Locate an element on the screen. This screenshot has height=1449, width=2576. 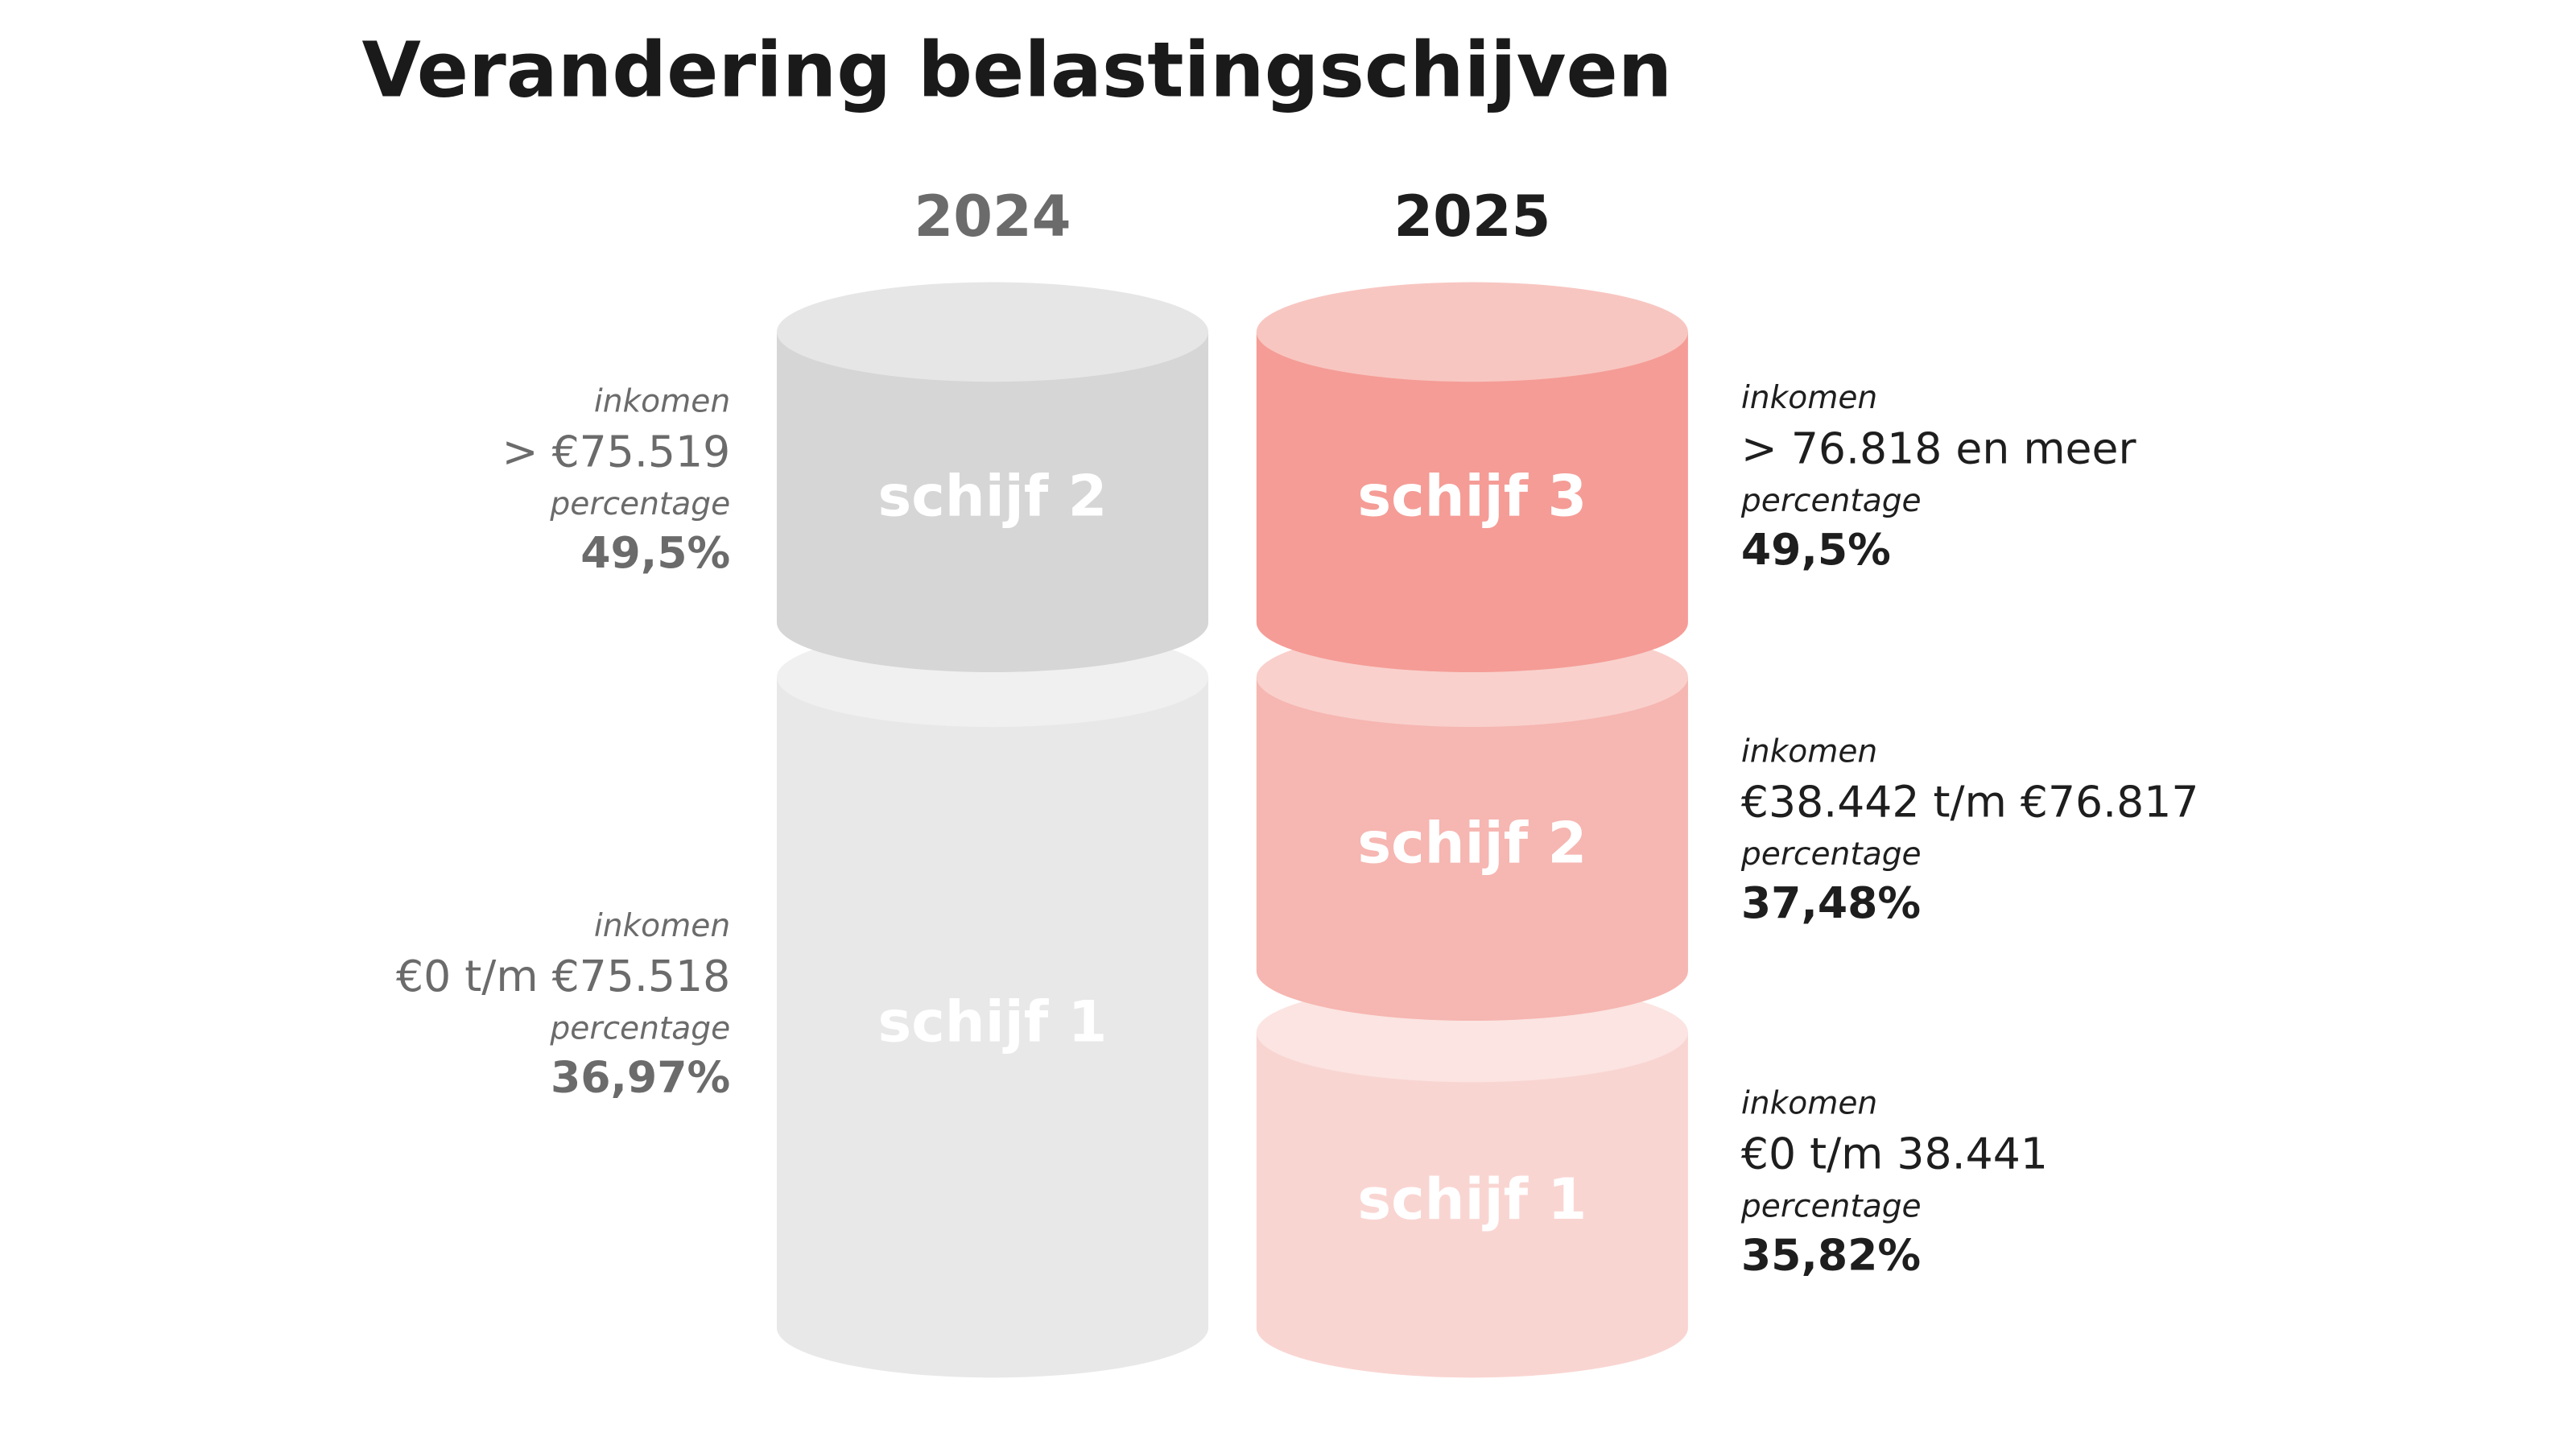
year-label: 2025 is located at coordinates (1471, 217).